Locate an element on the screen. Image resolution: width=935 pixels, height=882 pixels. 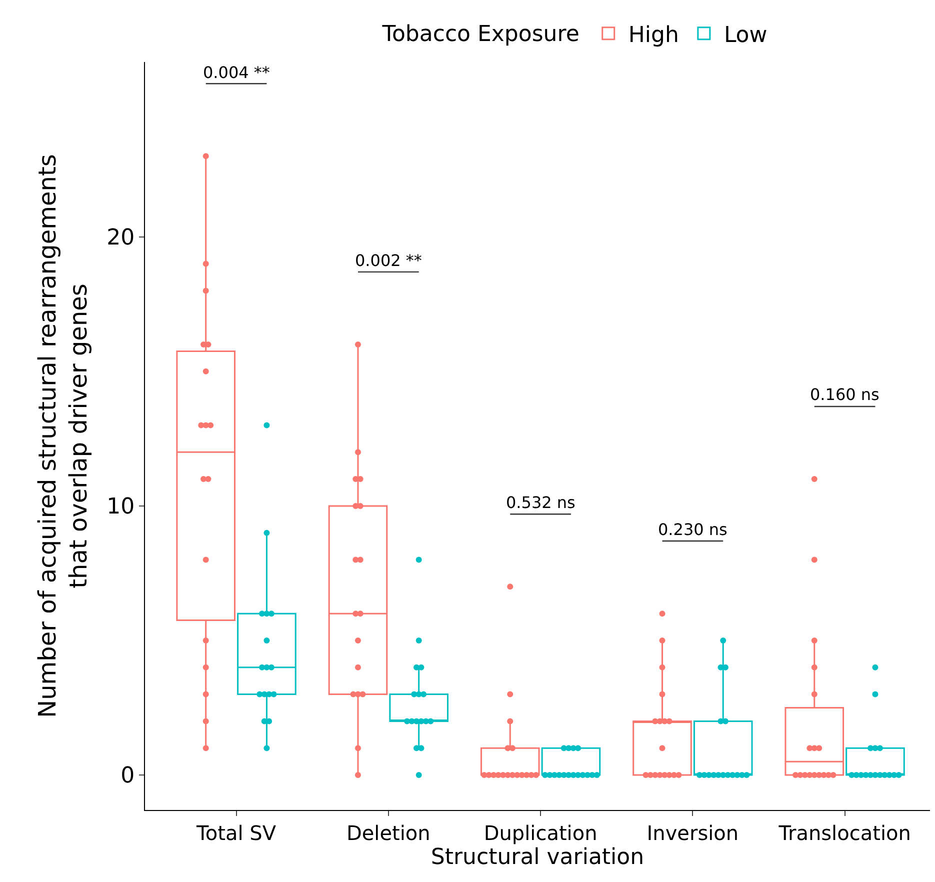
annotation: 0.002 ** is located at coordinates (388, 260).